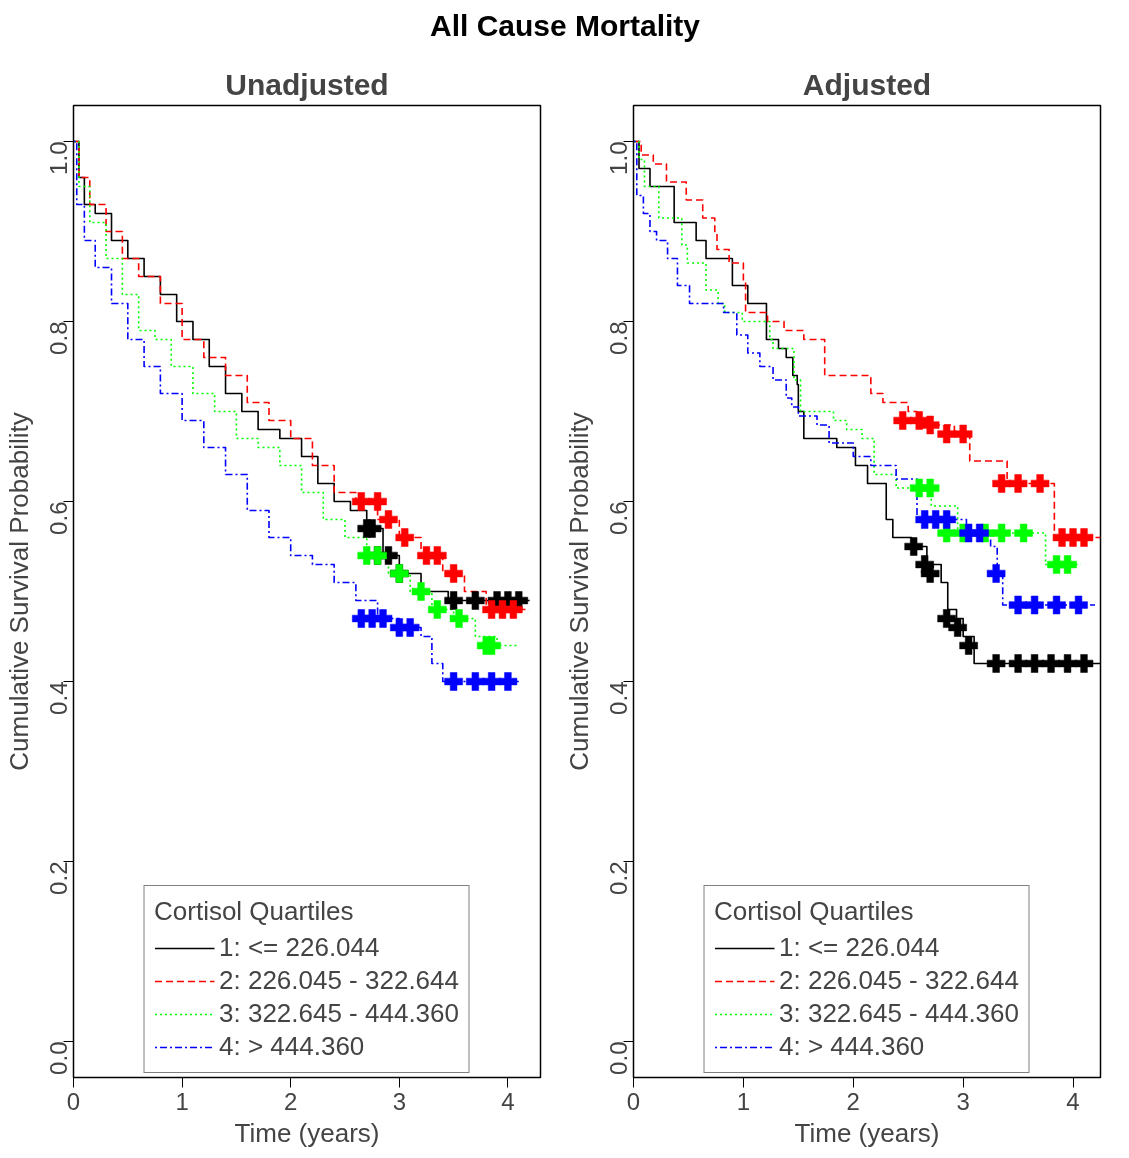 The image size is (1129, 1158). Describe the element at coordinates (565, 26) in the screenshot. I see `text: All Cause Mortality` at that location.